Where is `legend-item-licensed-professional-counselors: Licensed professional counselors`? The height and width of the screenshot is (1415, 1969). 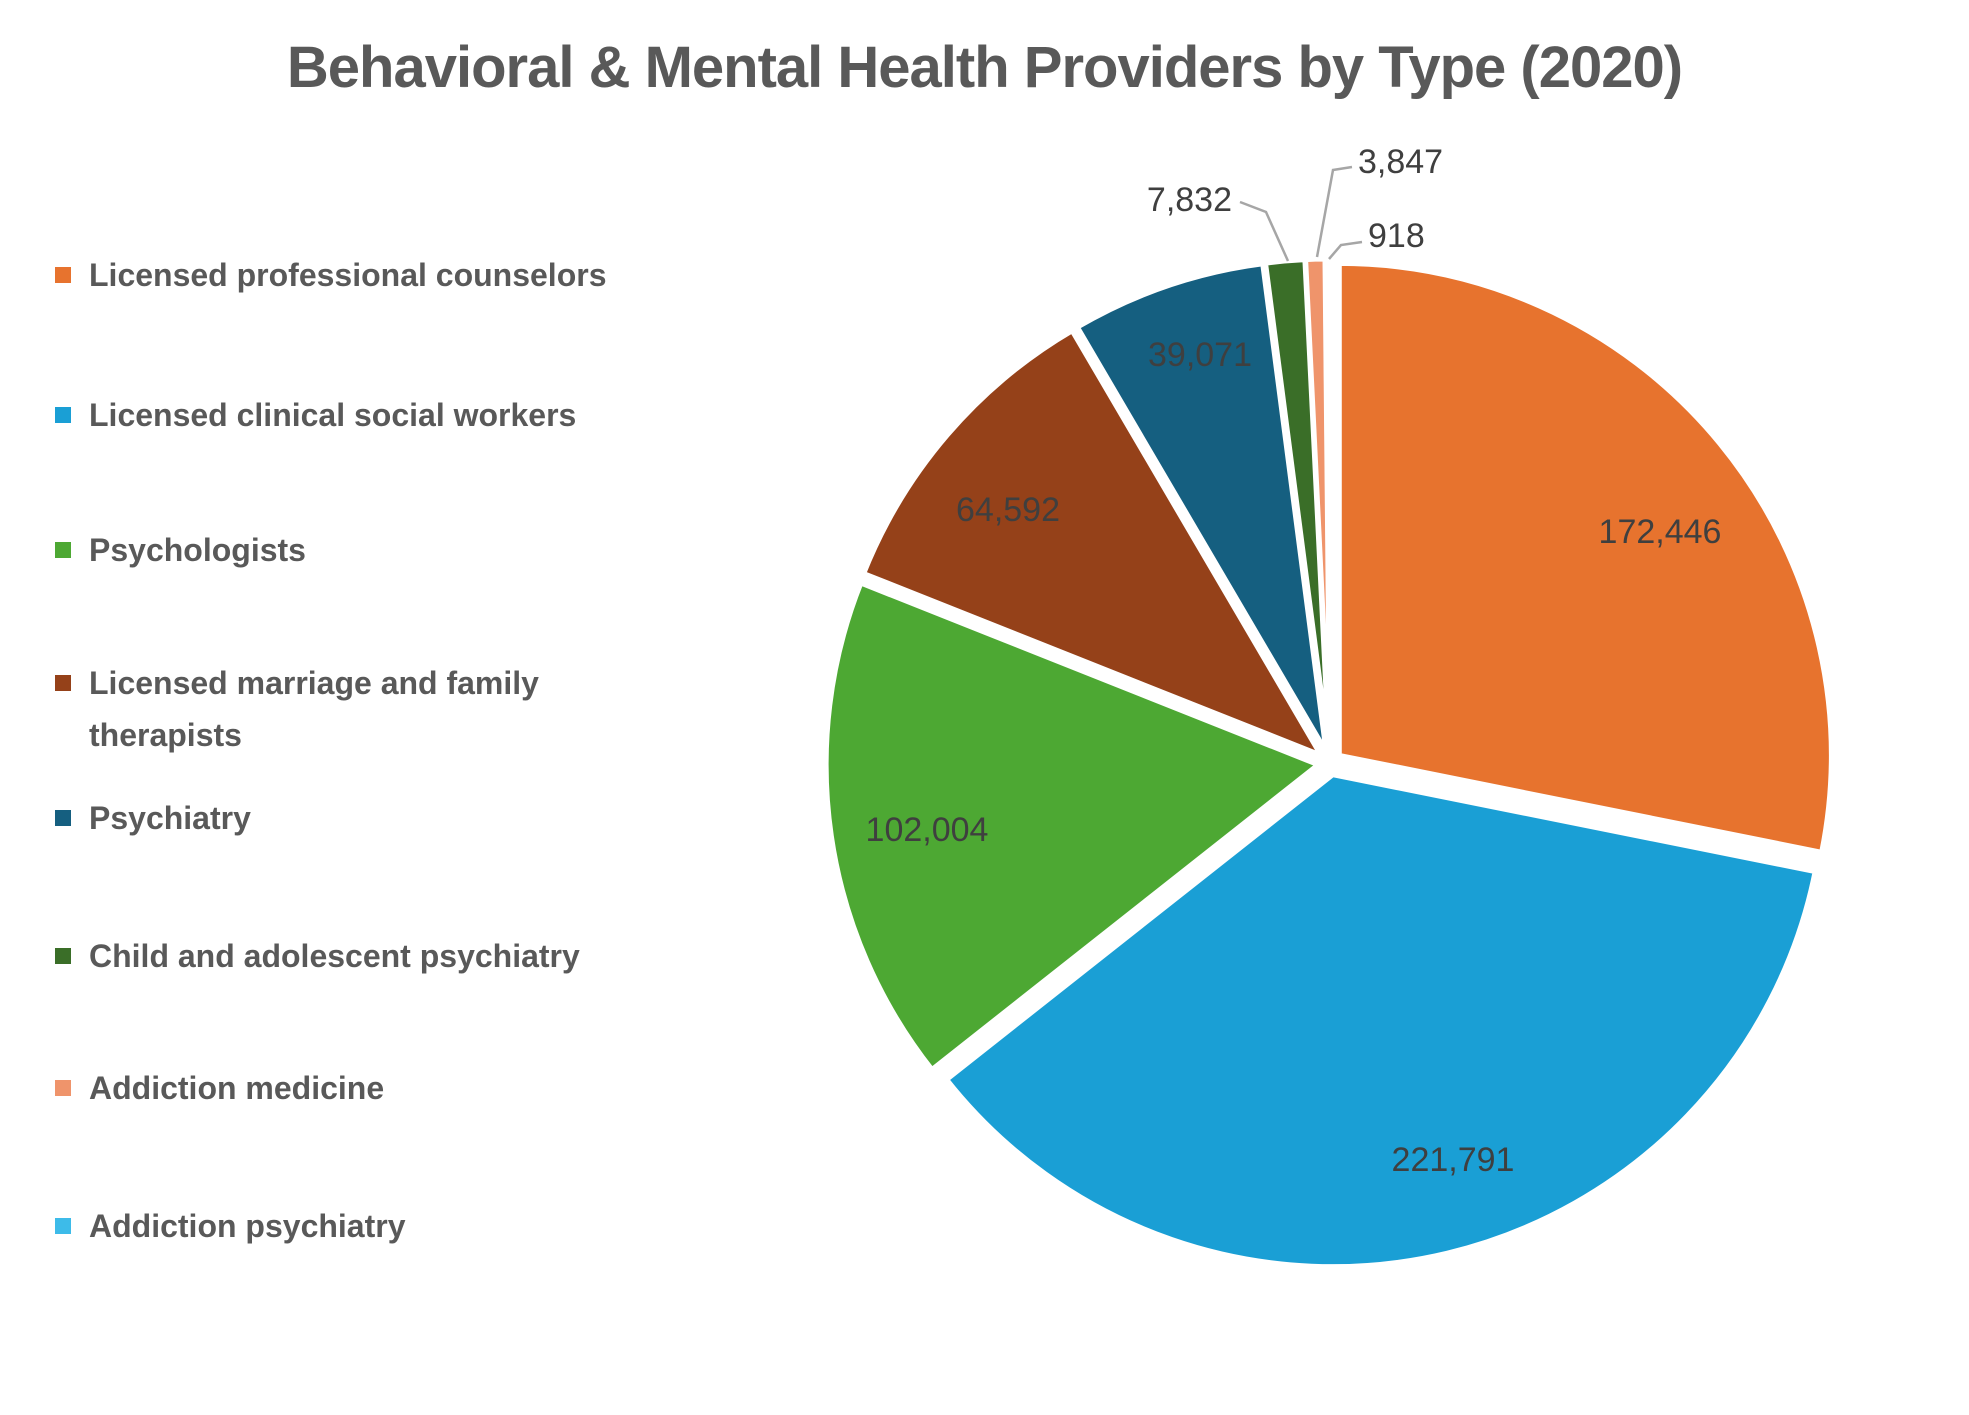 legend-item-licensed-professional-counselors: Licensed professional counselors is located at coordinates (330, 275).